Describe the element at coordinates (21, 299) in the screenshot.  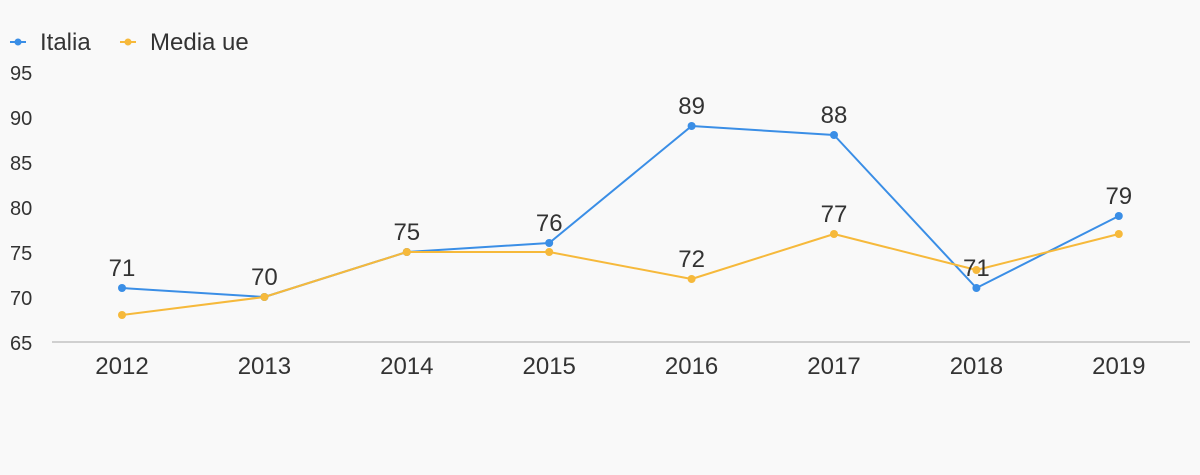
I see `y-tick-label: 70` at that location.